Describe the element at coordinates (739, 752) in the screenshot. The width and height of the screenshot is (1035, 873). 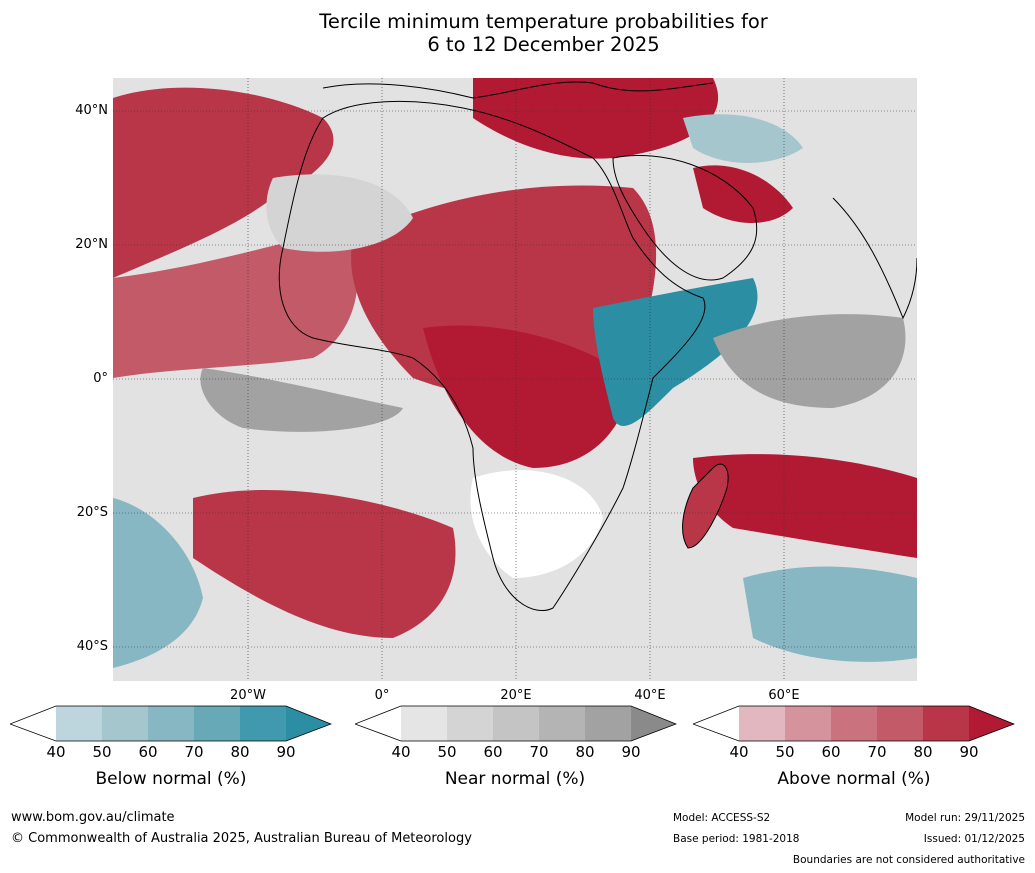
I see `above-cb-tick-40: 40` at that location.